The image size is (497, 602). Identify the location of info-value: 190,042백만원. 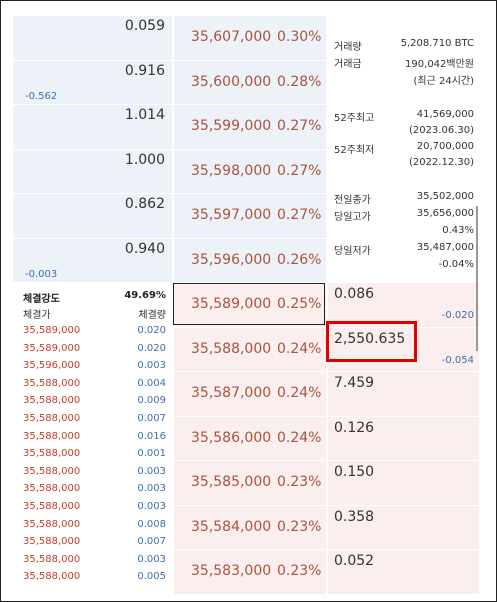
(439, 64).